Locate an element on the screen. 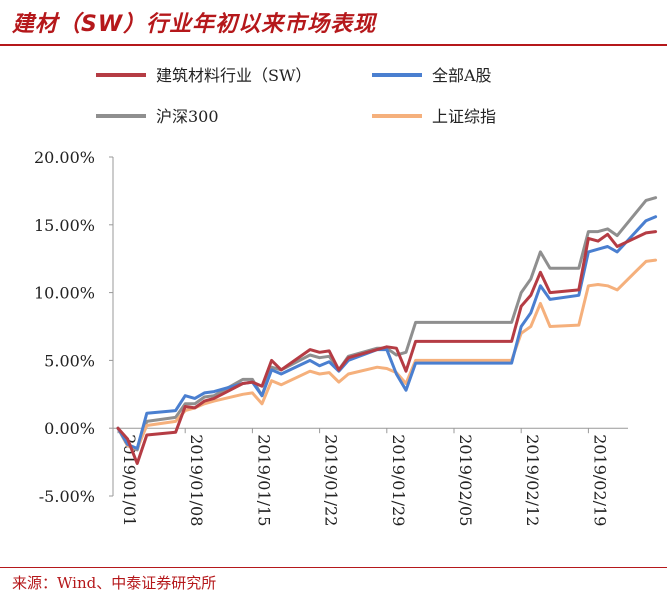 The height and width of the screenshot is (598, 667). y-tick-label: 0.00% is located at coordinates (69, 428).